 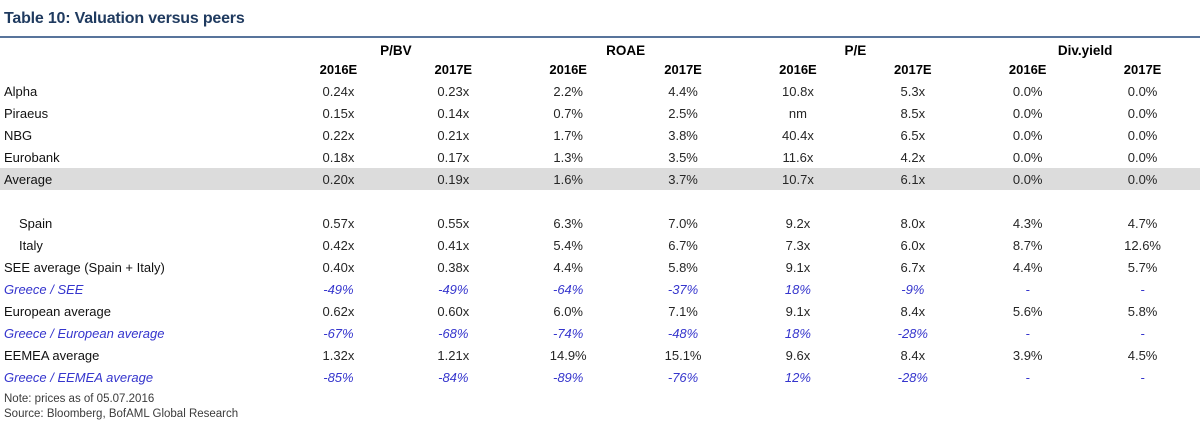 I want to click on row-label: European average, so click(x=57, y=311).